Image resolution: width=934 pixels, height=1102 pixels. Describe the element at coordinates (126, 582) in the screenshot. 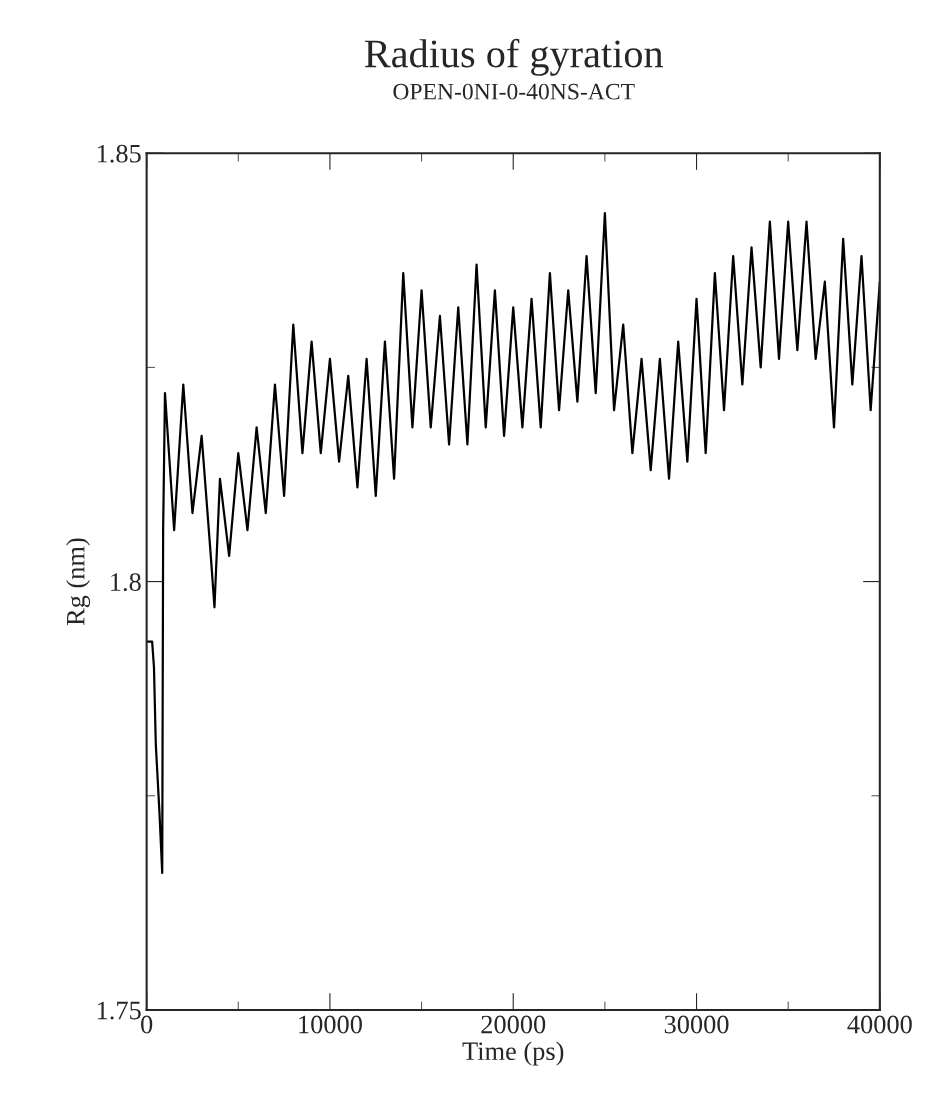

I see `y-tick-label: 1.8` at that location.